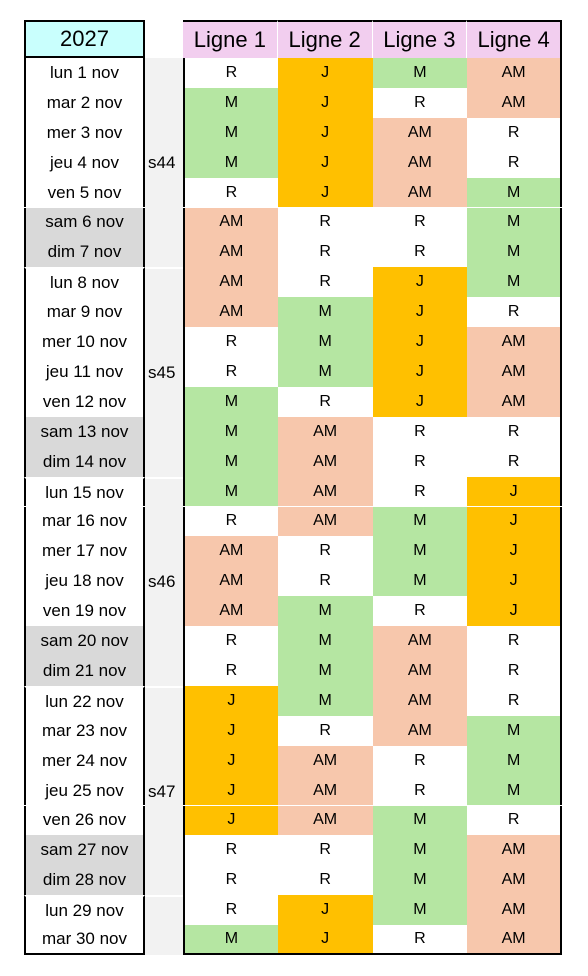 The image size is (588, 976). Describe the element at coordinates (84, 39) in the screenshot. I see `year-header: 2027` at that location.